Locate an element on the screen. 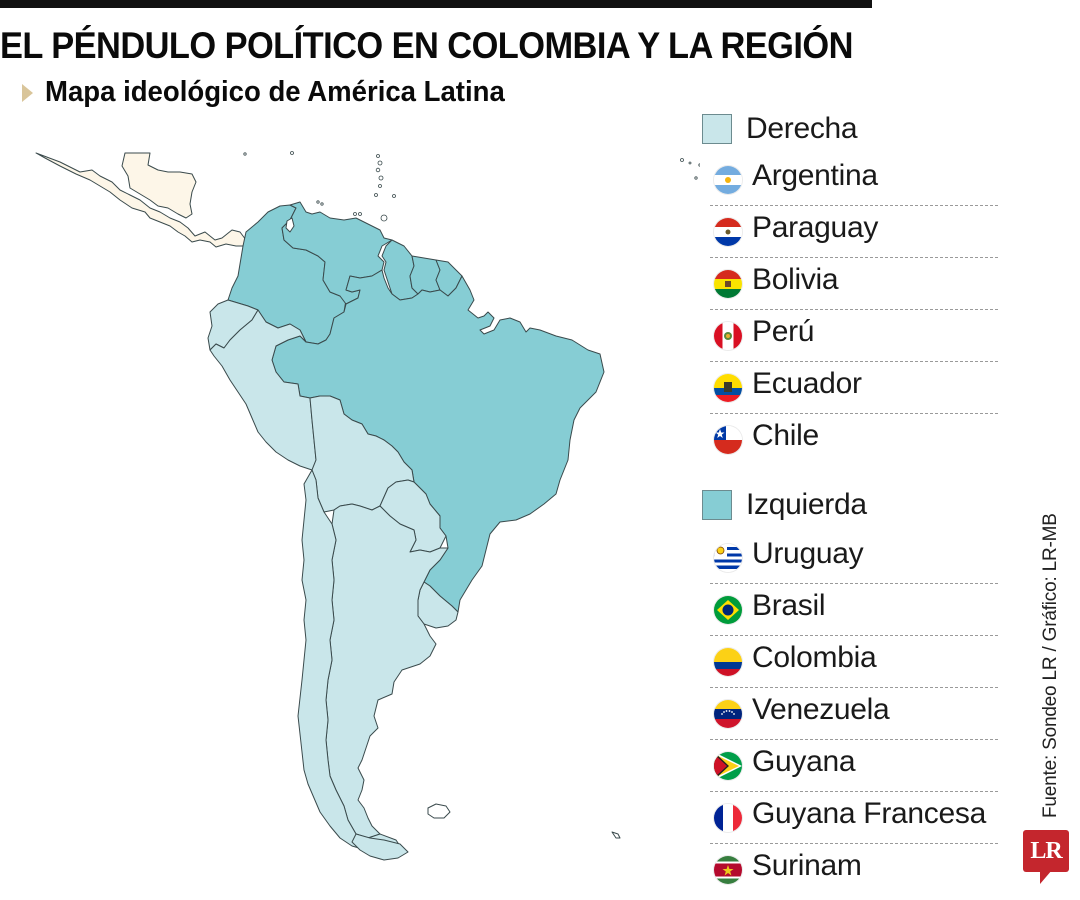 Image resolution: width=1080 pixels, height=900 pixels. legend-item-ecuador: Ecuador is located at coordinates (854, 388).